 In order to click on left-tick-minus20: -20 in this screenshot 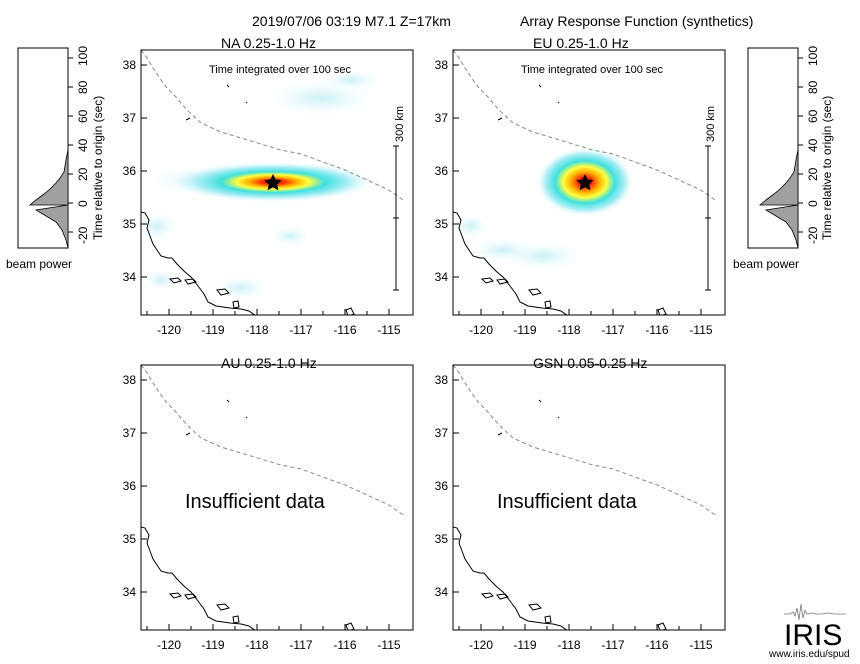, I will do `click(83, 235)`.